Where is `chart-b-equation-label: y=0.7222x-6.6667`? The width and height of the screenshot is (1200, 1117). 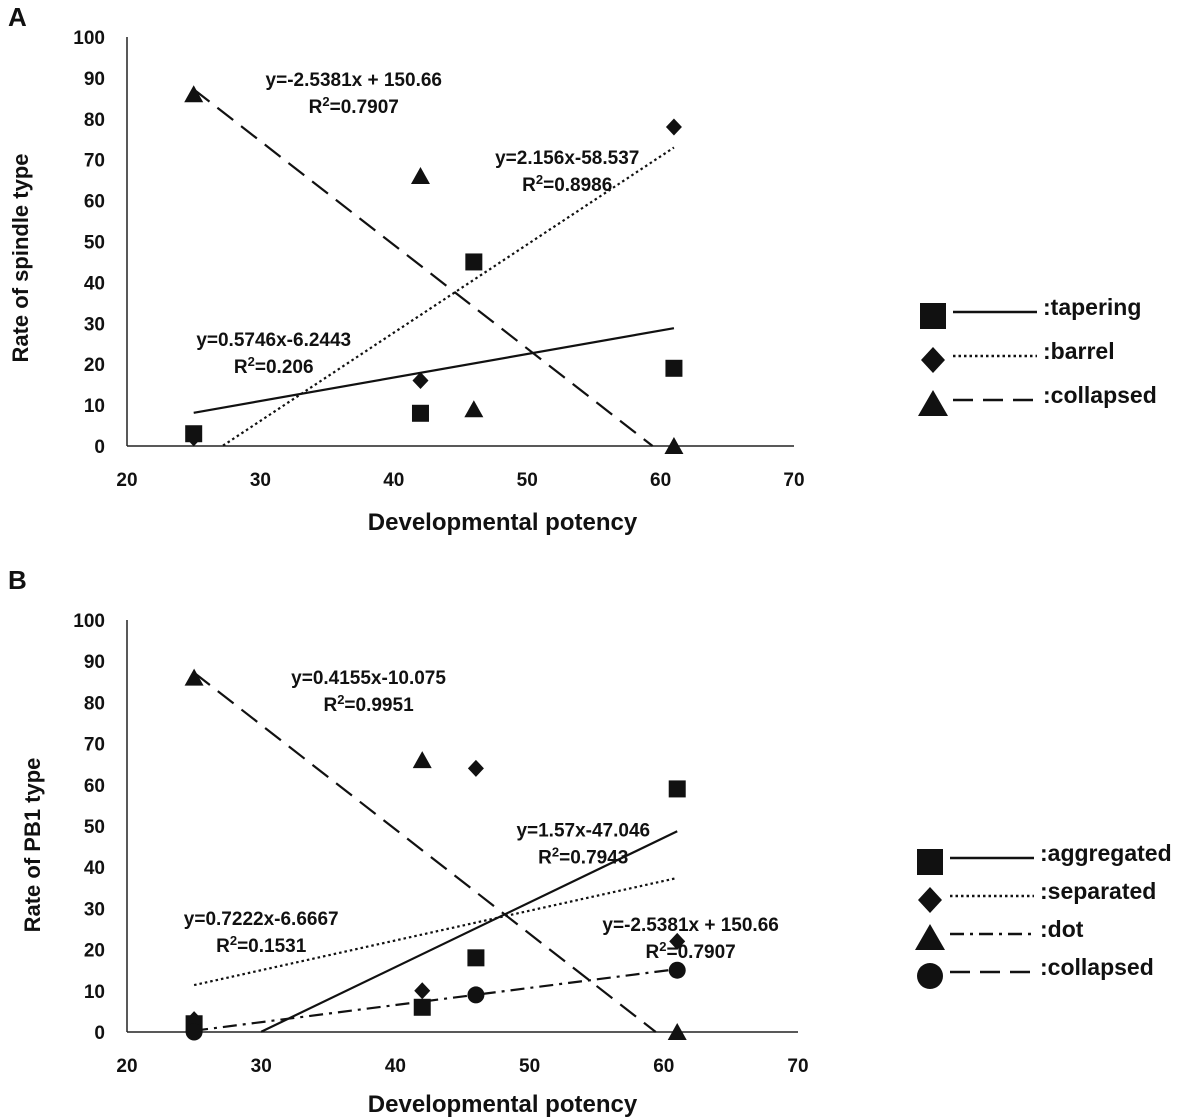
chart-b-equation-label: y=0.7222x-6.6667 is located at coordinates (261, 919).